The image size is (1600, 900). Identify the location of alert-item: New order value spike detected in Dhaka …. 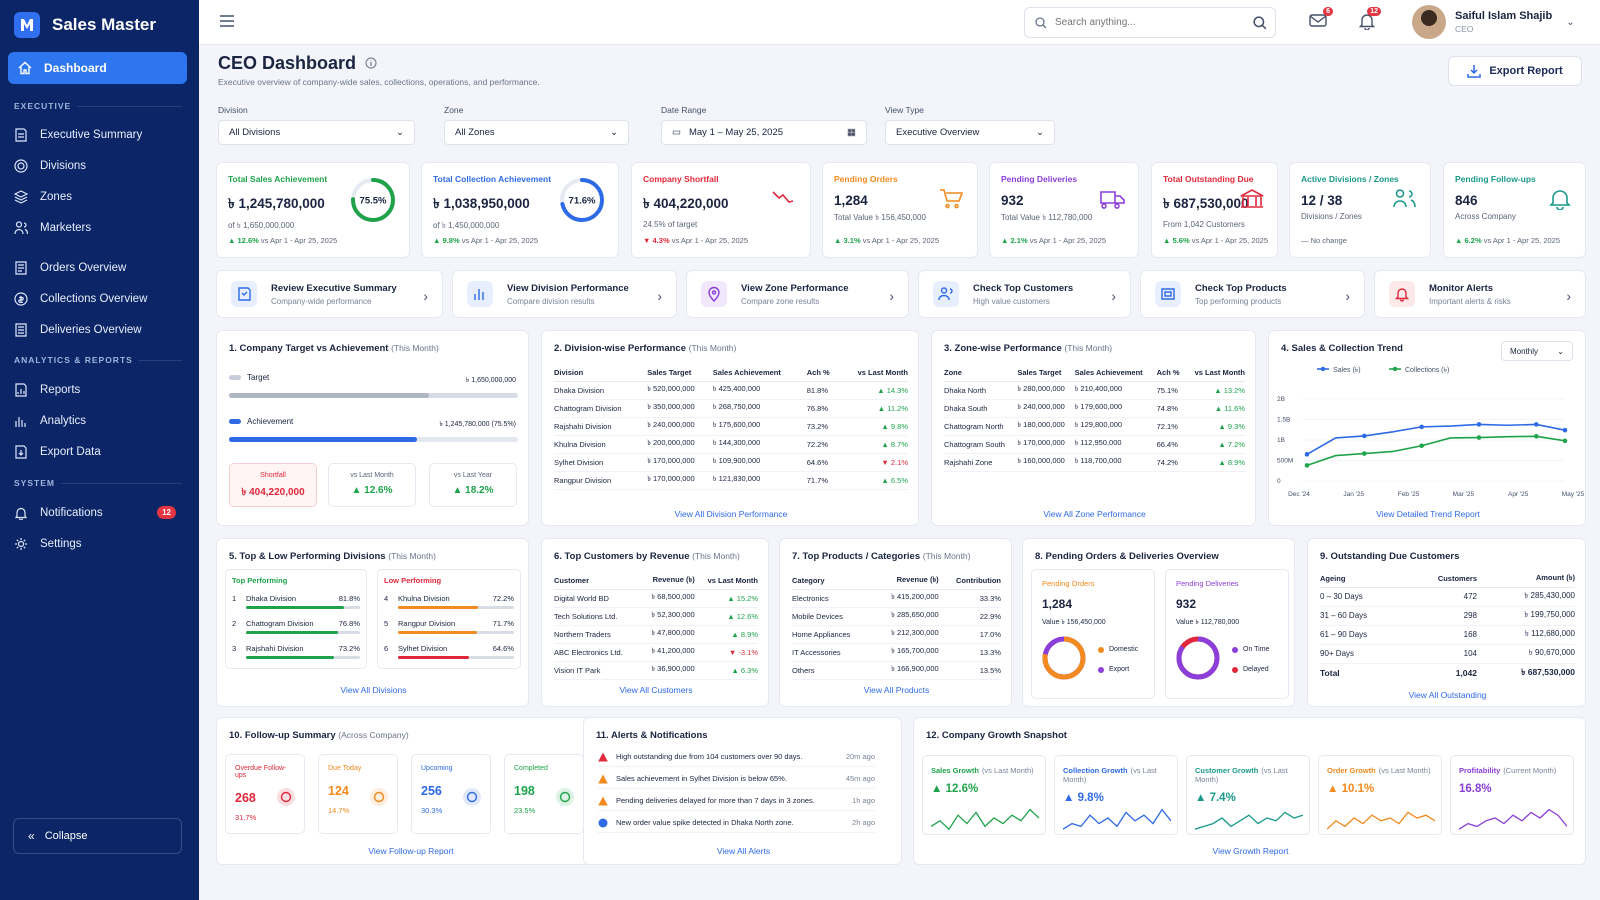
(736, 823).